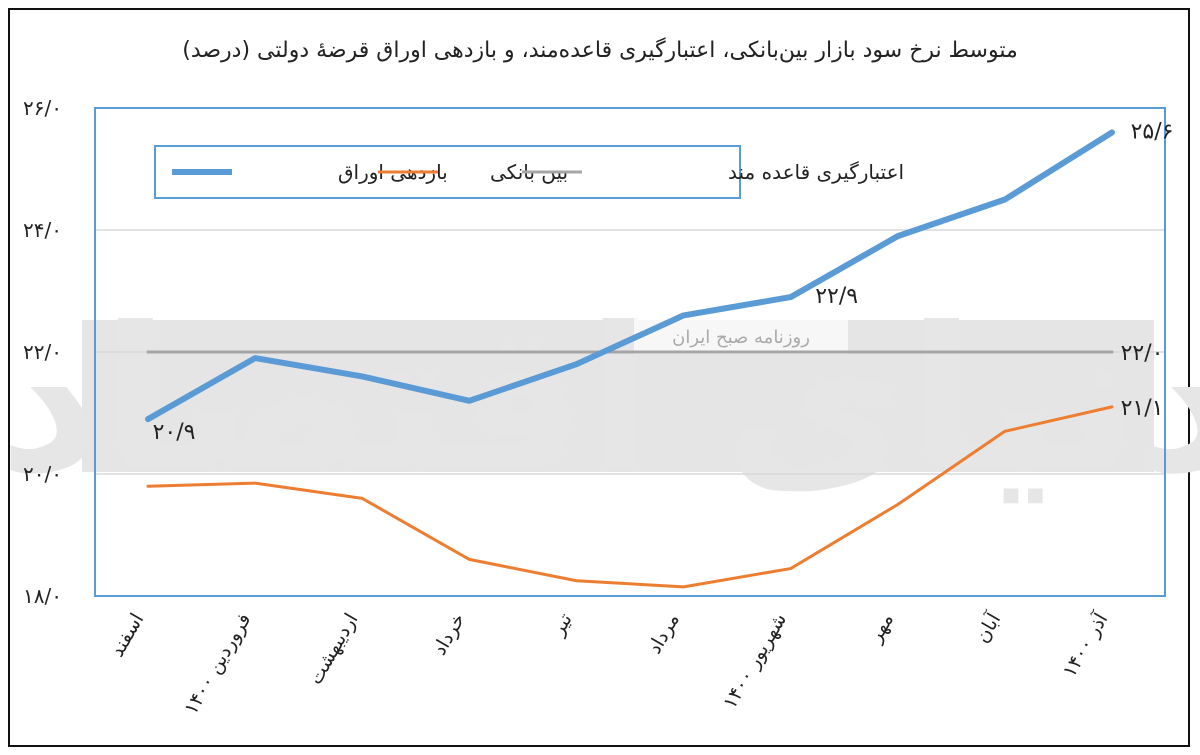 This screenshot has height=755, width=1200. I want to click on x-tick-label: شهریور ۱۴۰۰, so click(755, 661).